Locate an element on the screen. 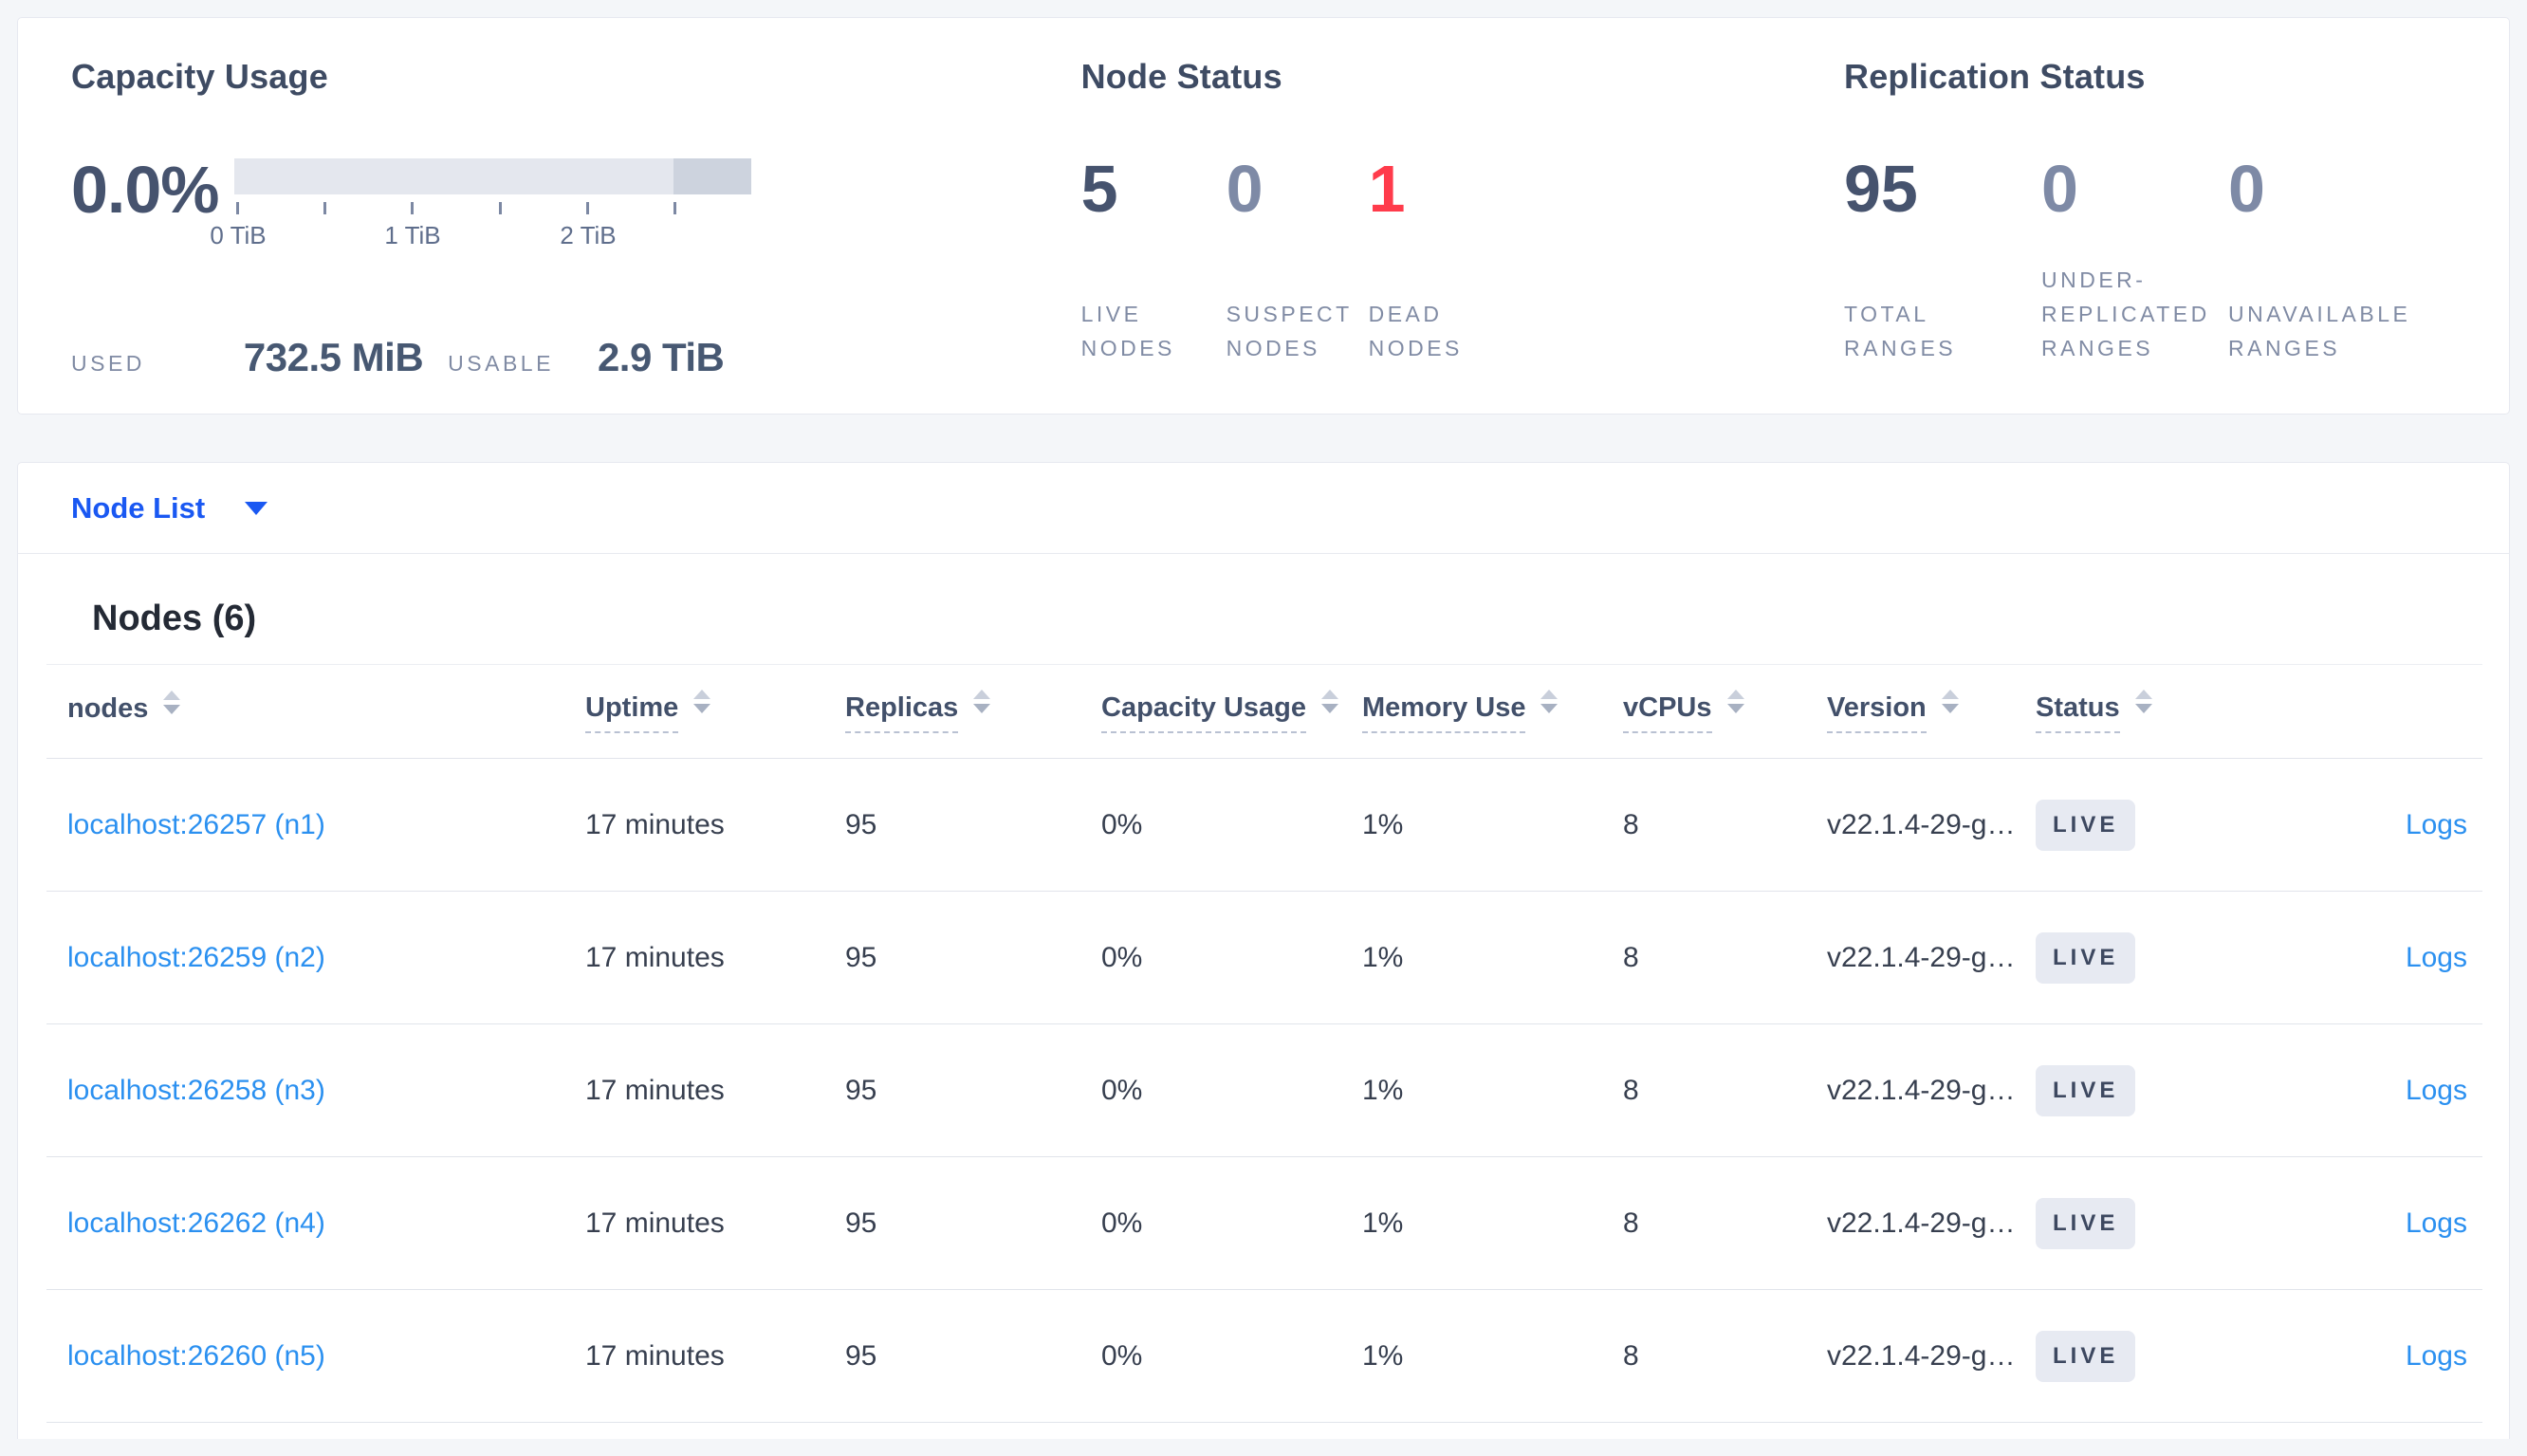  suspect-nodes-label: SUSPECT NODES is located at coordinates (1289, 331).